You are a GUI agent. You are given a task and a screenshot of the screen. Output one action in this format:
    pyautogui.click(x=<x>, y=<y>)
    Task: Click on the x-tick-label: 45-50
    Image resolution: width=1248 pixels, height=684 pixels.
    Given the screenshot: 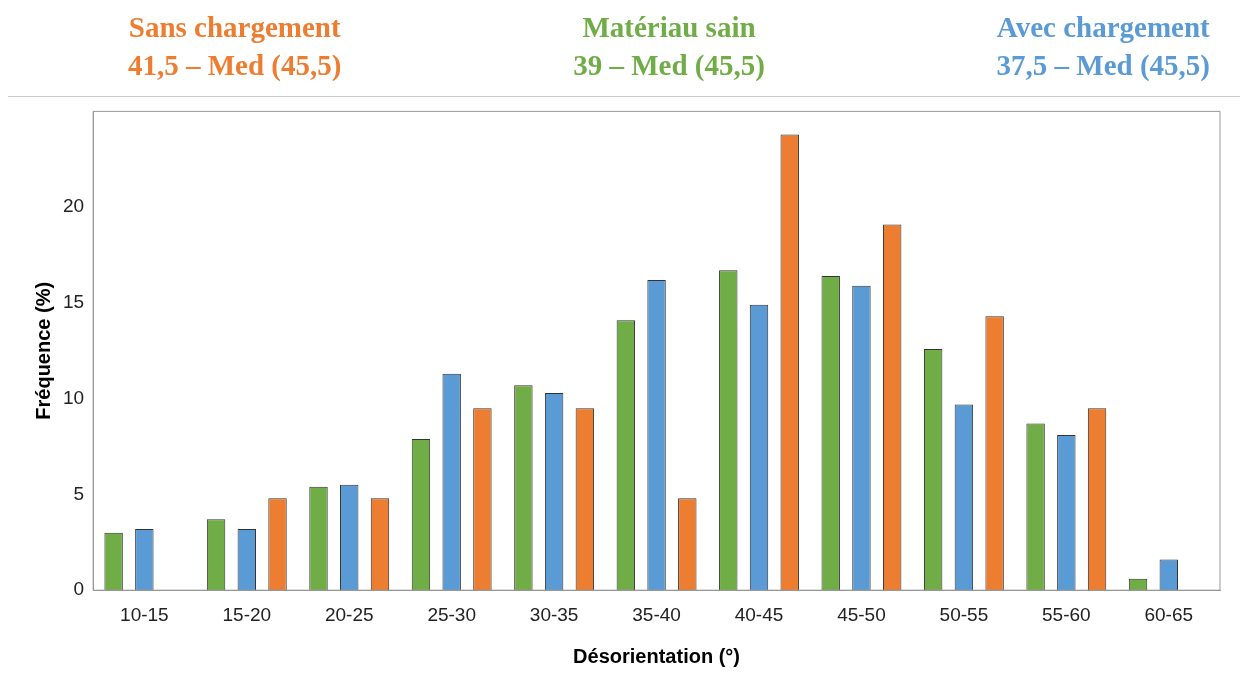 What is the action you would take?
    pyautogui.click(x=861, y=614)
    